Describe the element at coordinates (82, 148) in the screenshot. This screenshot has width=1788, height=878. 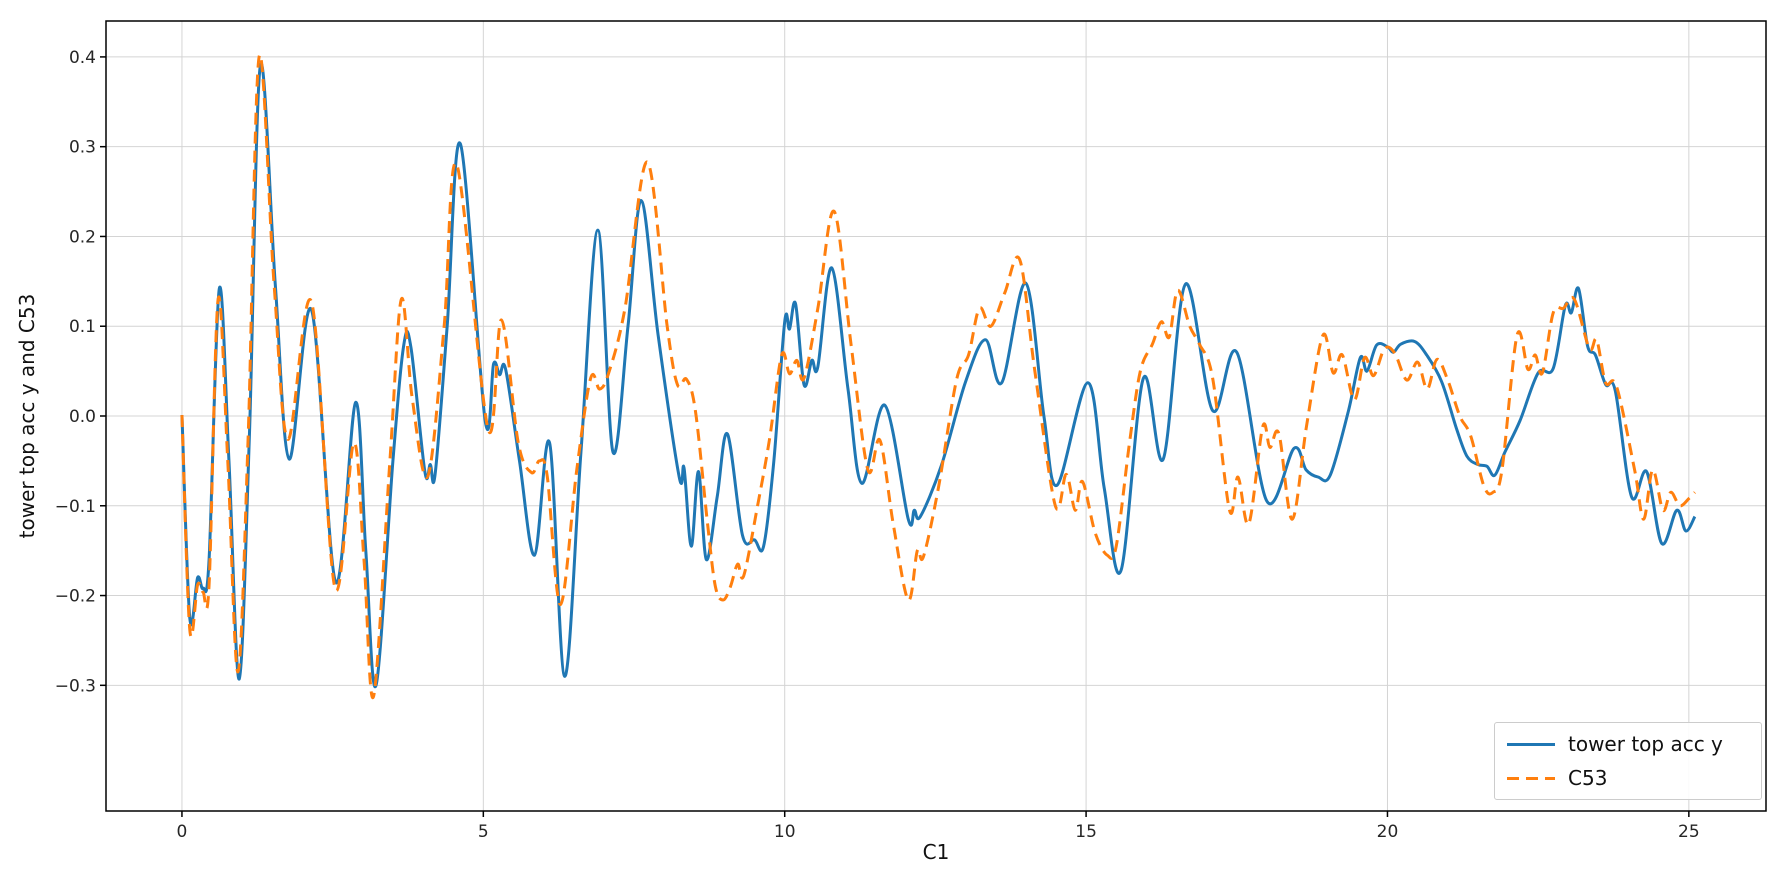
I see `y-tick-label: 0.3` at that location.